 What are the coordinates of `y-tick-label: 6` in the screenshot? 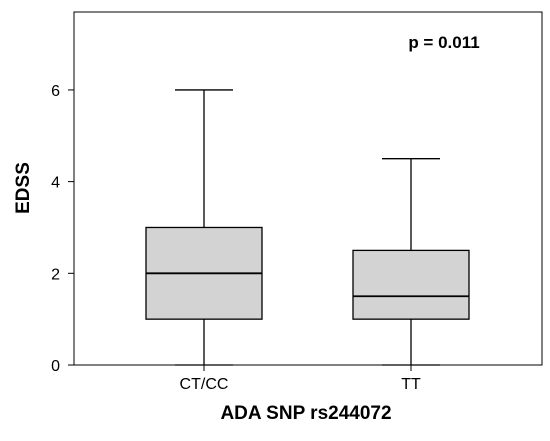 It's located at (55, 91).